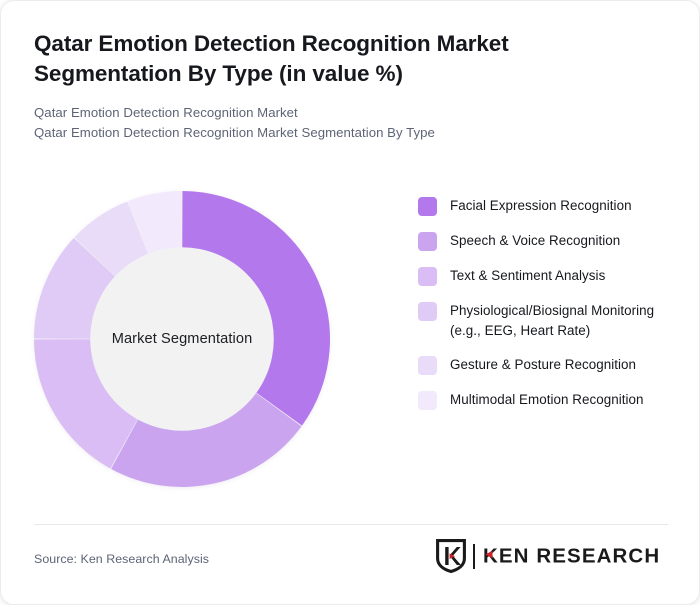  I want to click on legend-item-label: Speech & Voice Recognition, so click(535, 240).